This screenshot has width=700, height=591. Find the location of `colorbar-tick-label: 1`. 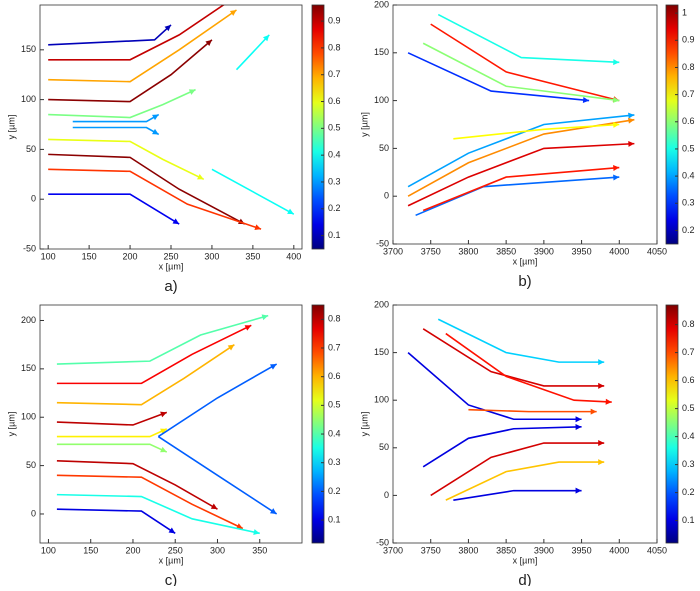

colorbar-tick-label: 1 is located at coordinates (684, 13).